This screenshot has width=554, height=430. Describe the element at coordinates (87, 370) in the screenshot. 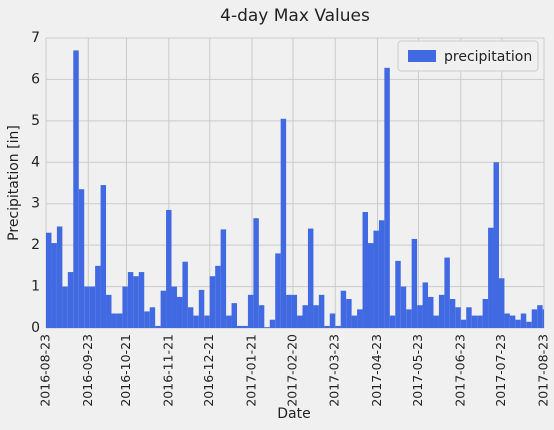

I see `x-tick-label: 2016-09-23` at that location.